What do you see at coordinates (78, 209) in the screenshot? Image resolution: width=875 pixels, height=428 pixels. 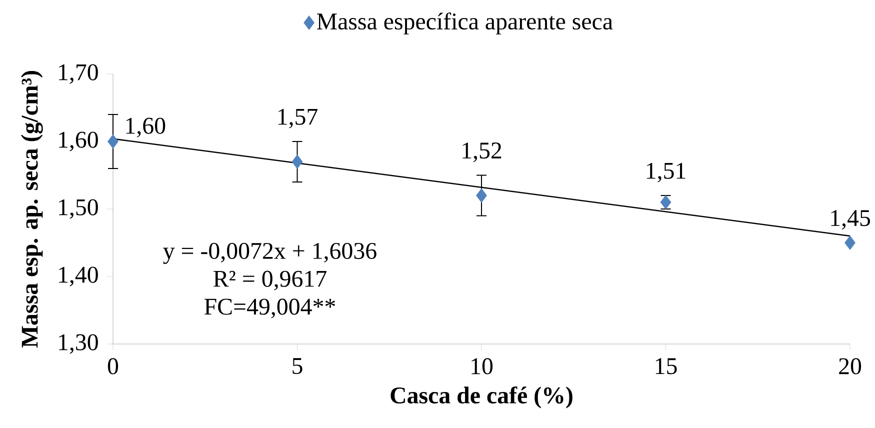 I see `y-tick-label: 1,50` at bounding box center [78, 209].